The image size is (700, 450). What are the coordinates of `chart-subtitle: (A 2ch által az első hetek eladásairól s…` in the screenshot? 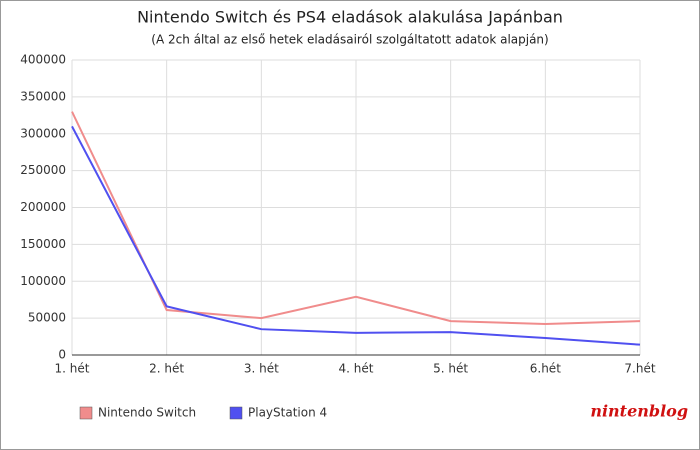 It's located at (349, 40).